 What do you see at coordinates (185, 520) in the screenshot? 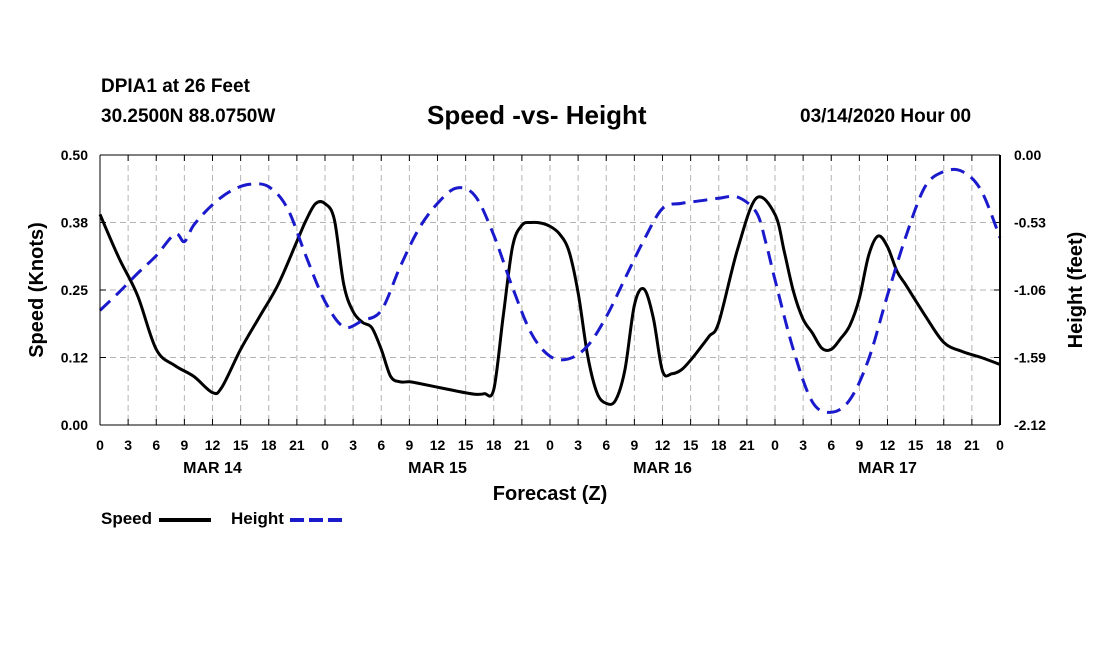
I see `legend-speed-swatch` at bounding box center [185, 520].